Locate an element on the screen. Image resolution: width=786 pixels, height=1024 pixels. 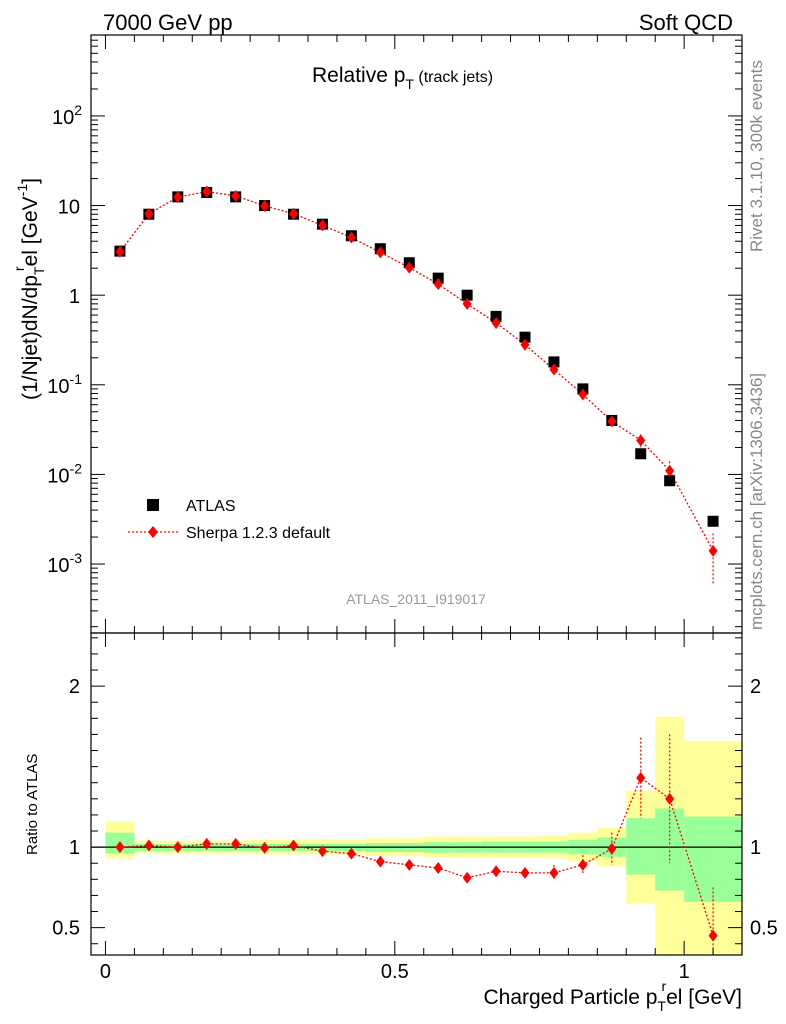
main-y-tick-label: 10⁻³ is located at coordinates (64, 563).